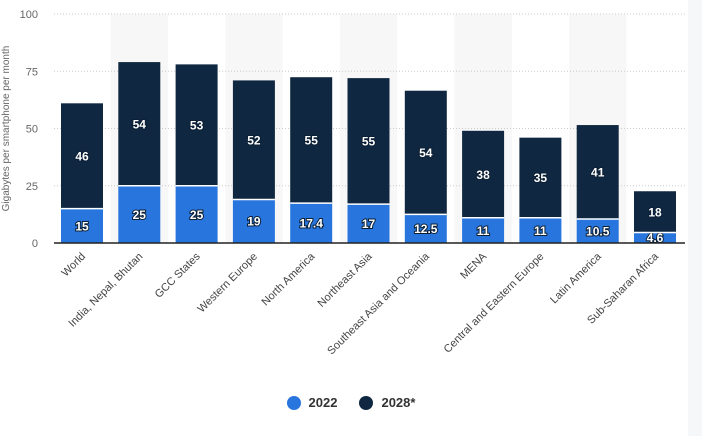  I want to click on data-label: 19, so click(254, 222).